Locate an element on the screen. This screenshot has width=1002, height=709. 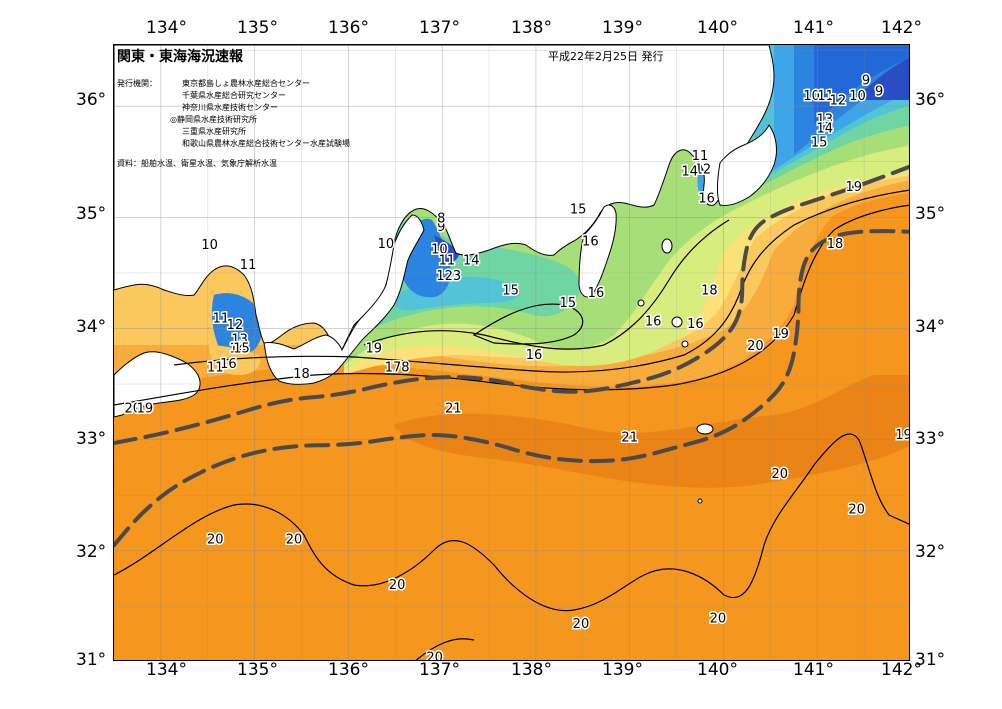
lat-label: 34° is located at coordinates (930, 327).